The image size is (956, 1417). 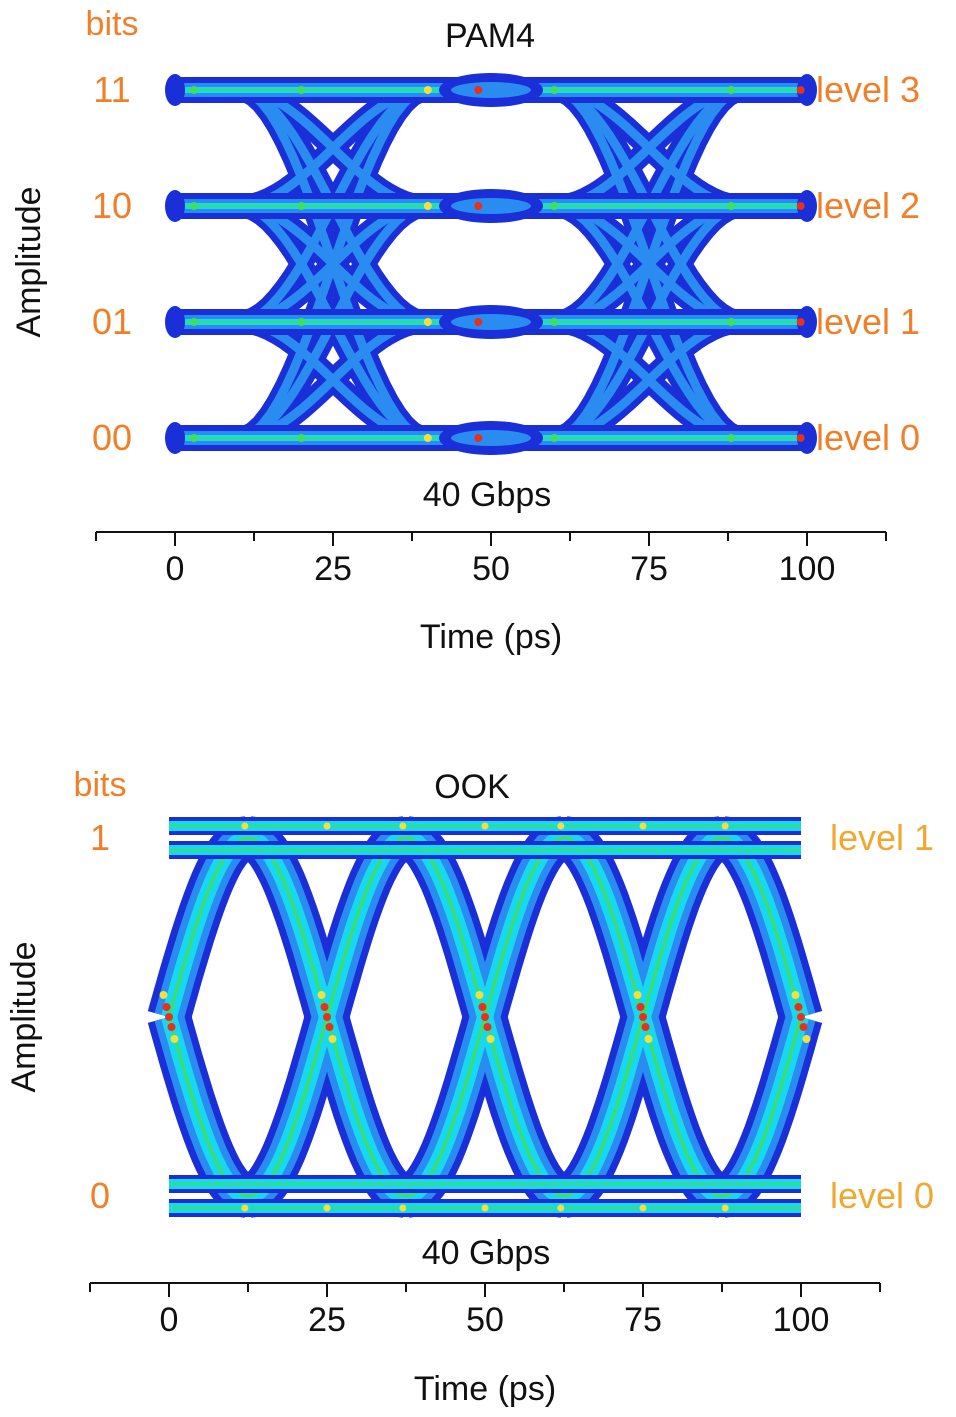 What do you see at coordinates (487, 495) in the screenshot?
I see `pam4-bitrate-label: 40 Gbps` at bounding box center [487, 495].